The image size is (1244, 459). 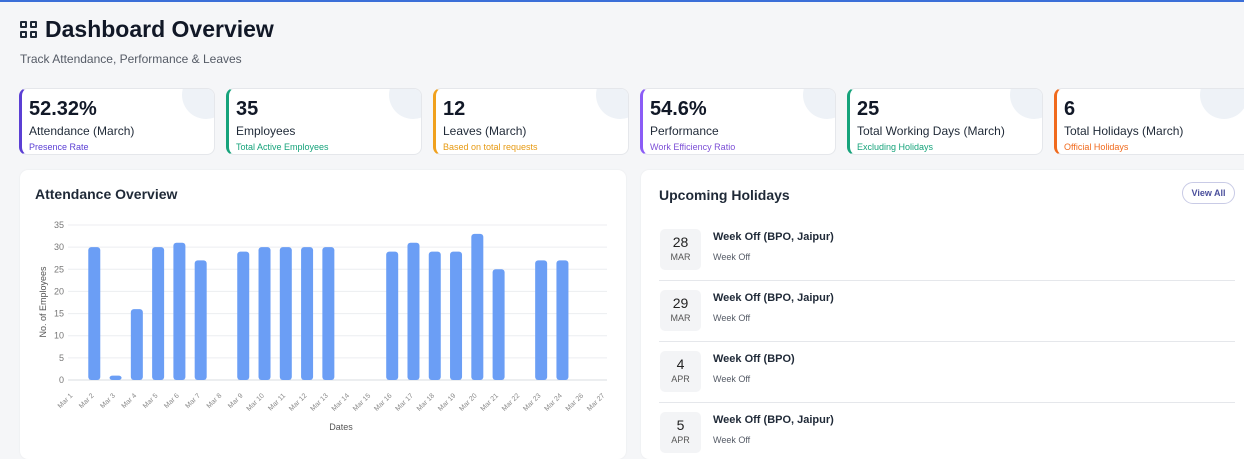 What do you see at coordinates (282, 147) in the screenshot?
I see `stat-sublabel: Total Active Employees` at bounding box center [282, 147].